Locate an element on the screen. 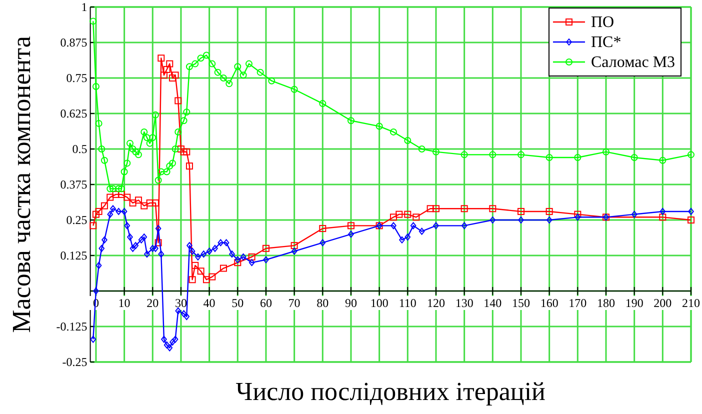 Image resolution: width=702 pixels, height=414 pixels. y-tick-label: 0.625 is located at coordinates (74, 113).